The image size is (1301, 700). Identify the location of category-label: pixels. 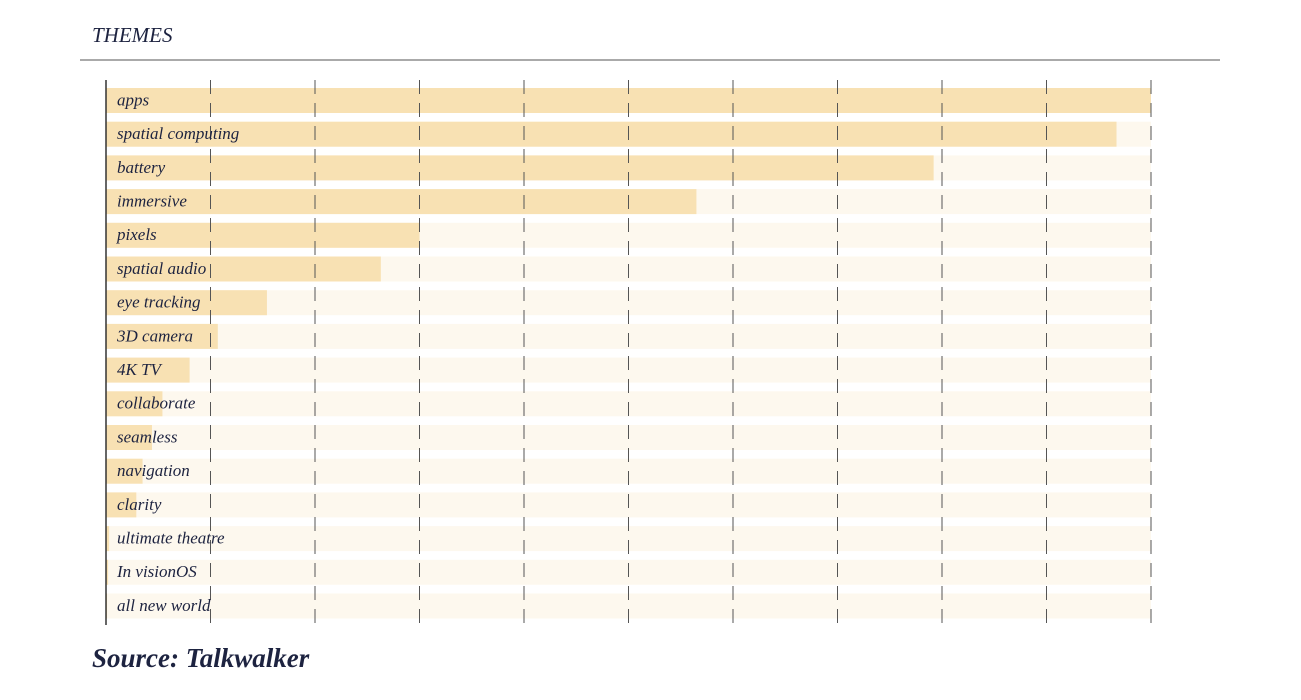
(136, 234).